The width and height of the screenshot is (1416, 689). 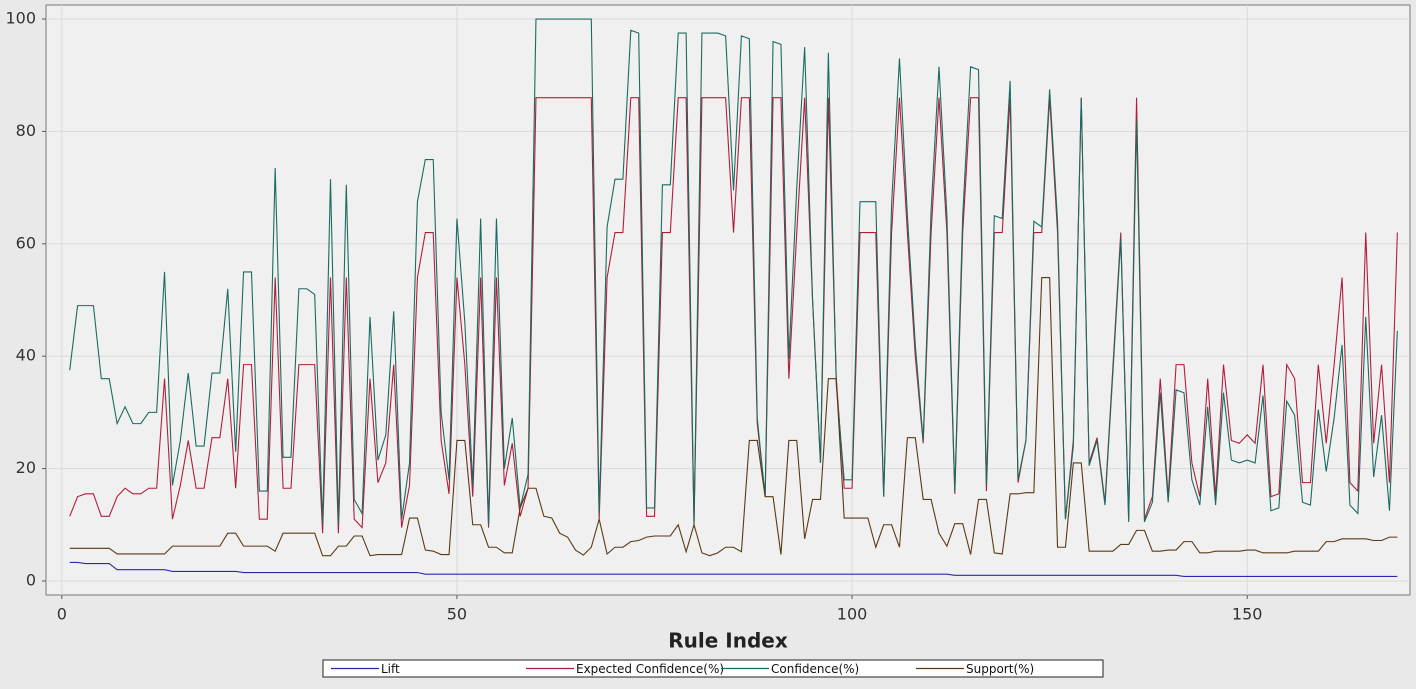 What do you see at coordinates (390, 669) in the screenshot?
I see `legend-label: Lift` at bounding box center [390, 669].